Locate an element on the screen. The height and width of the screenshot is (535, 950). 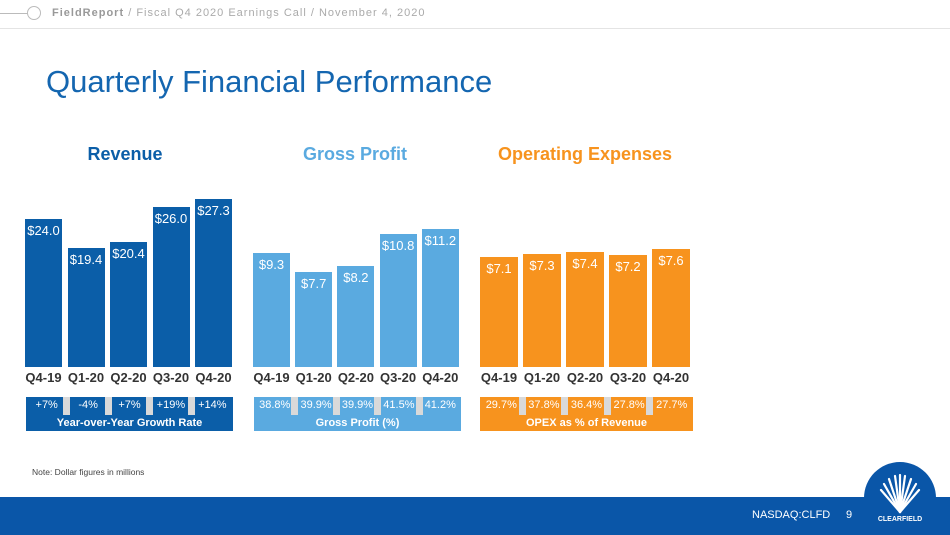
sub-metric-value: 41.2% is located at coordinates (440, 405).